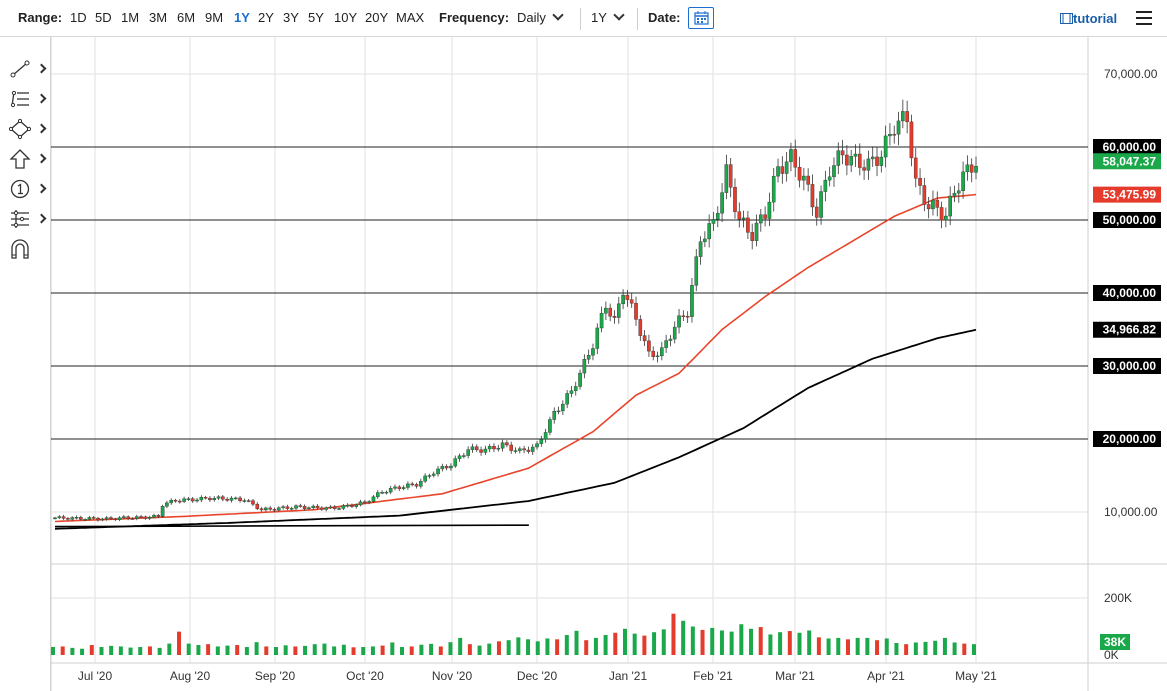 This screenshot has width=1167, height=691. Describe the element at coordinates (186, 17) in the screenshot. I see `range-6m: 6M` at that location.